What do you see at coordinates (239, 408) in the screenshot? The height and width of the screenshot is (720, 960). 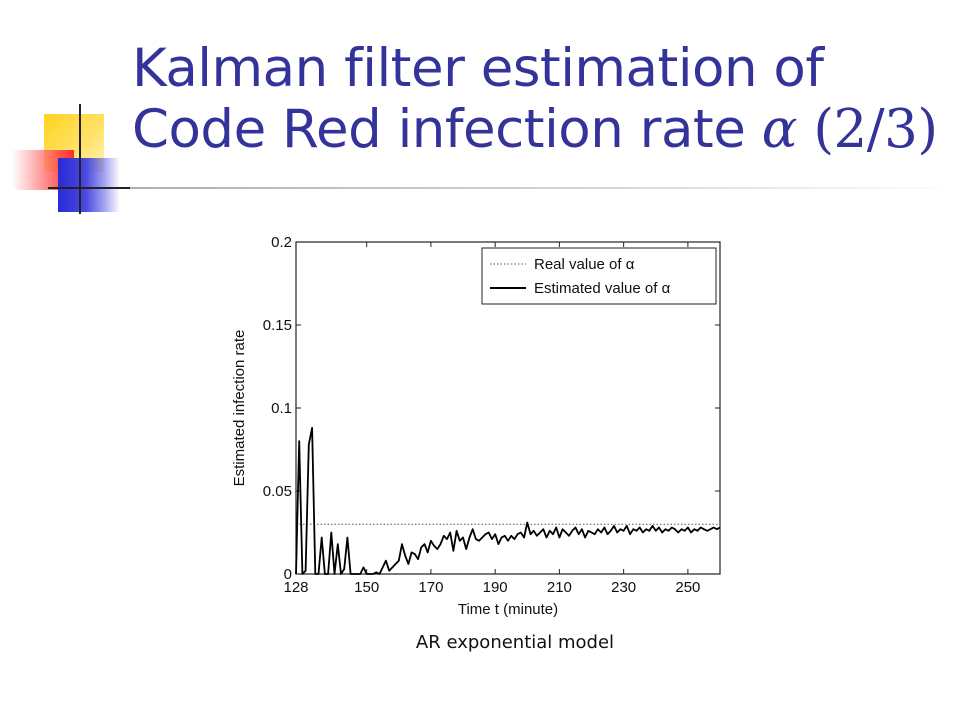 I see `y-axis-label: Estimated infection rate` at bounding box center [239, 408].